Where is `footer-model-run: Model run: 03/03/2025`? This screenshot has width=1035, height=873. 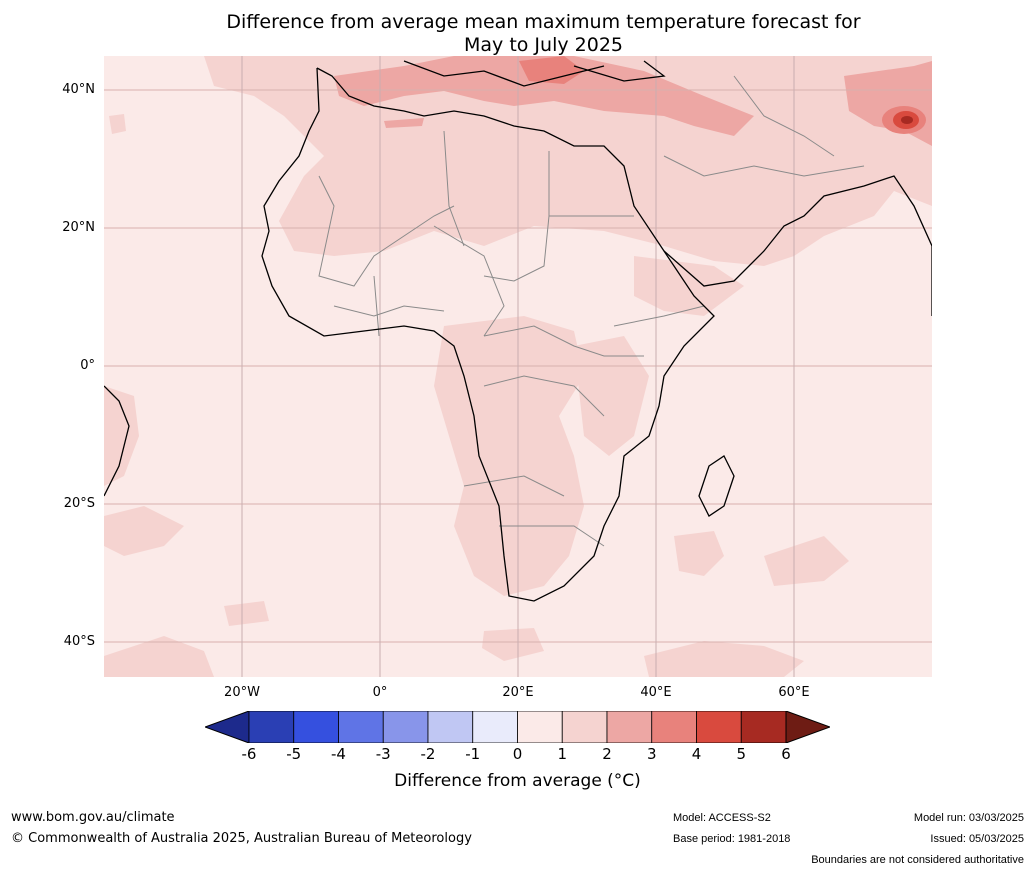 footer-model-run: Model run: 03/03/2025 is located at coordinates (968, 818).